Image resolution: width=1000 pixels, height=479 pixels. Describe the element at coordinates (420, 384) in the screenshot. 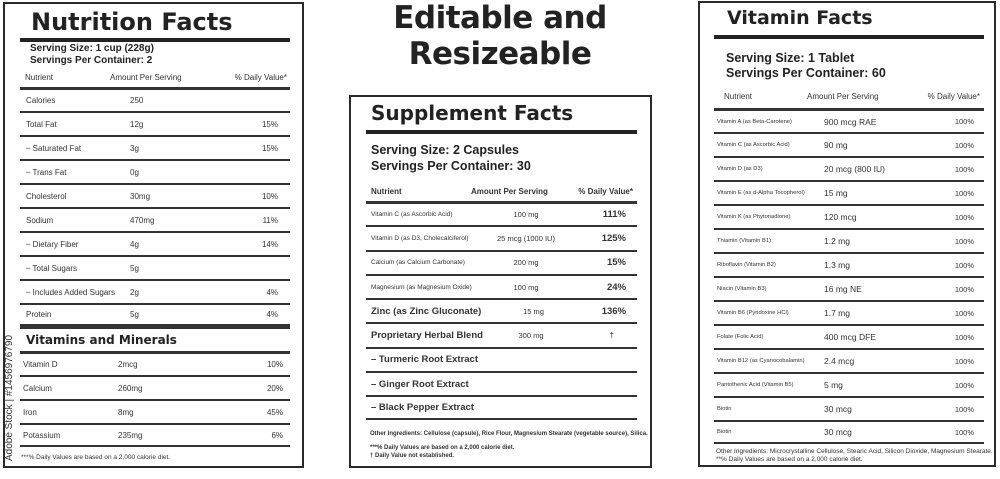

I see `nutrient-name: – Ginger Root Extract` at that location.